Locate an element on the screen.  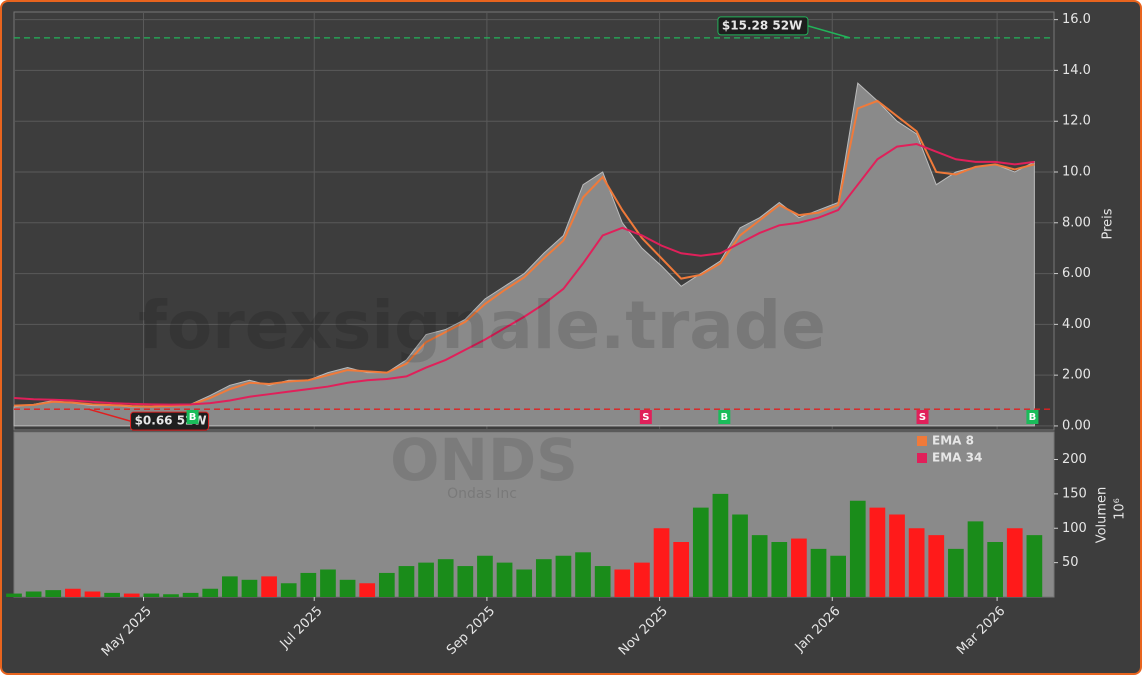
extreme-label: $15.28 52W is located at coordinates (762, 25).